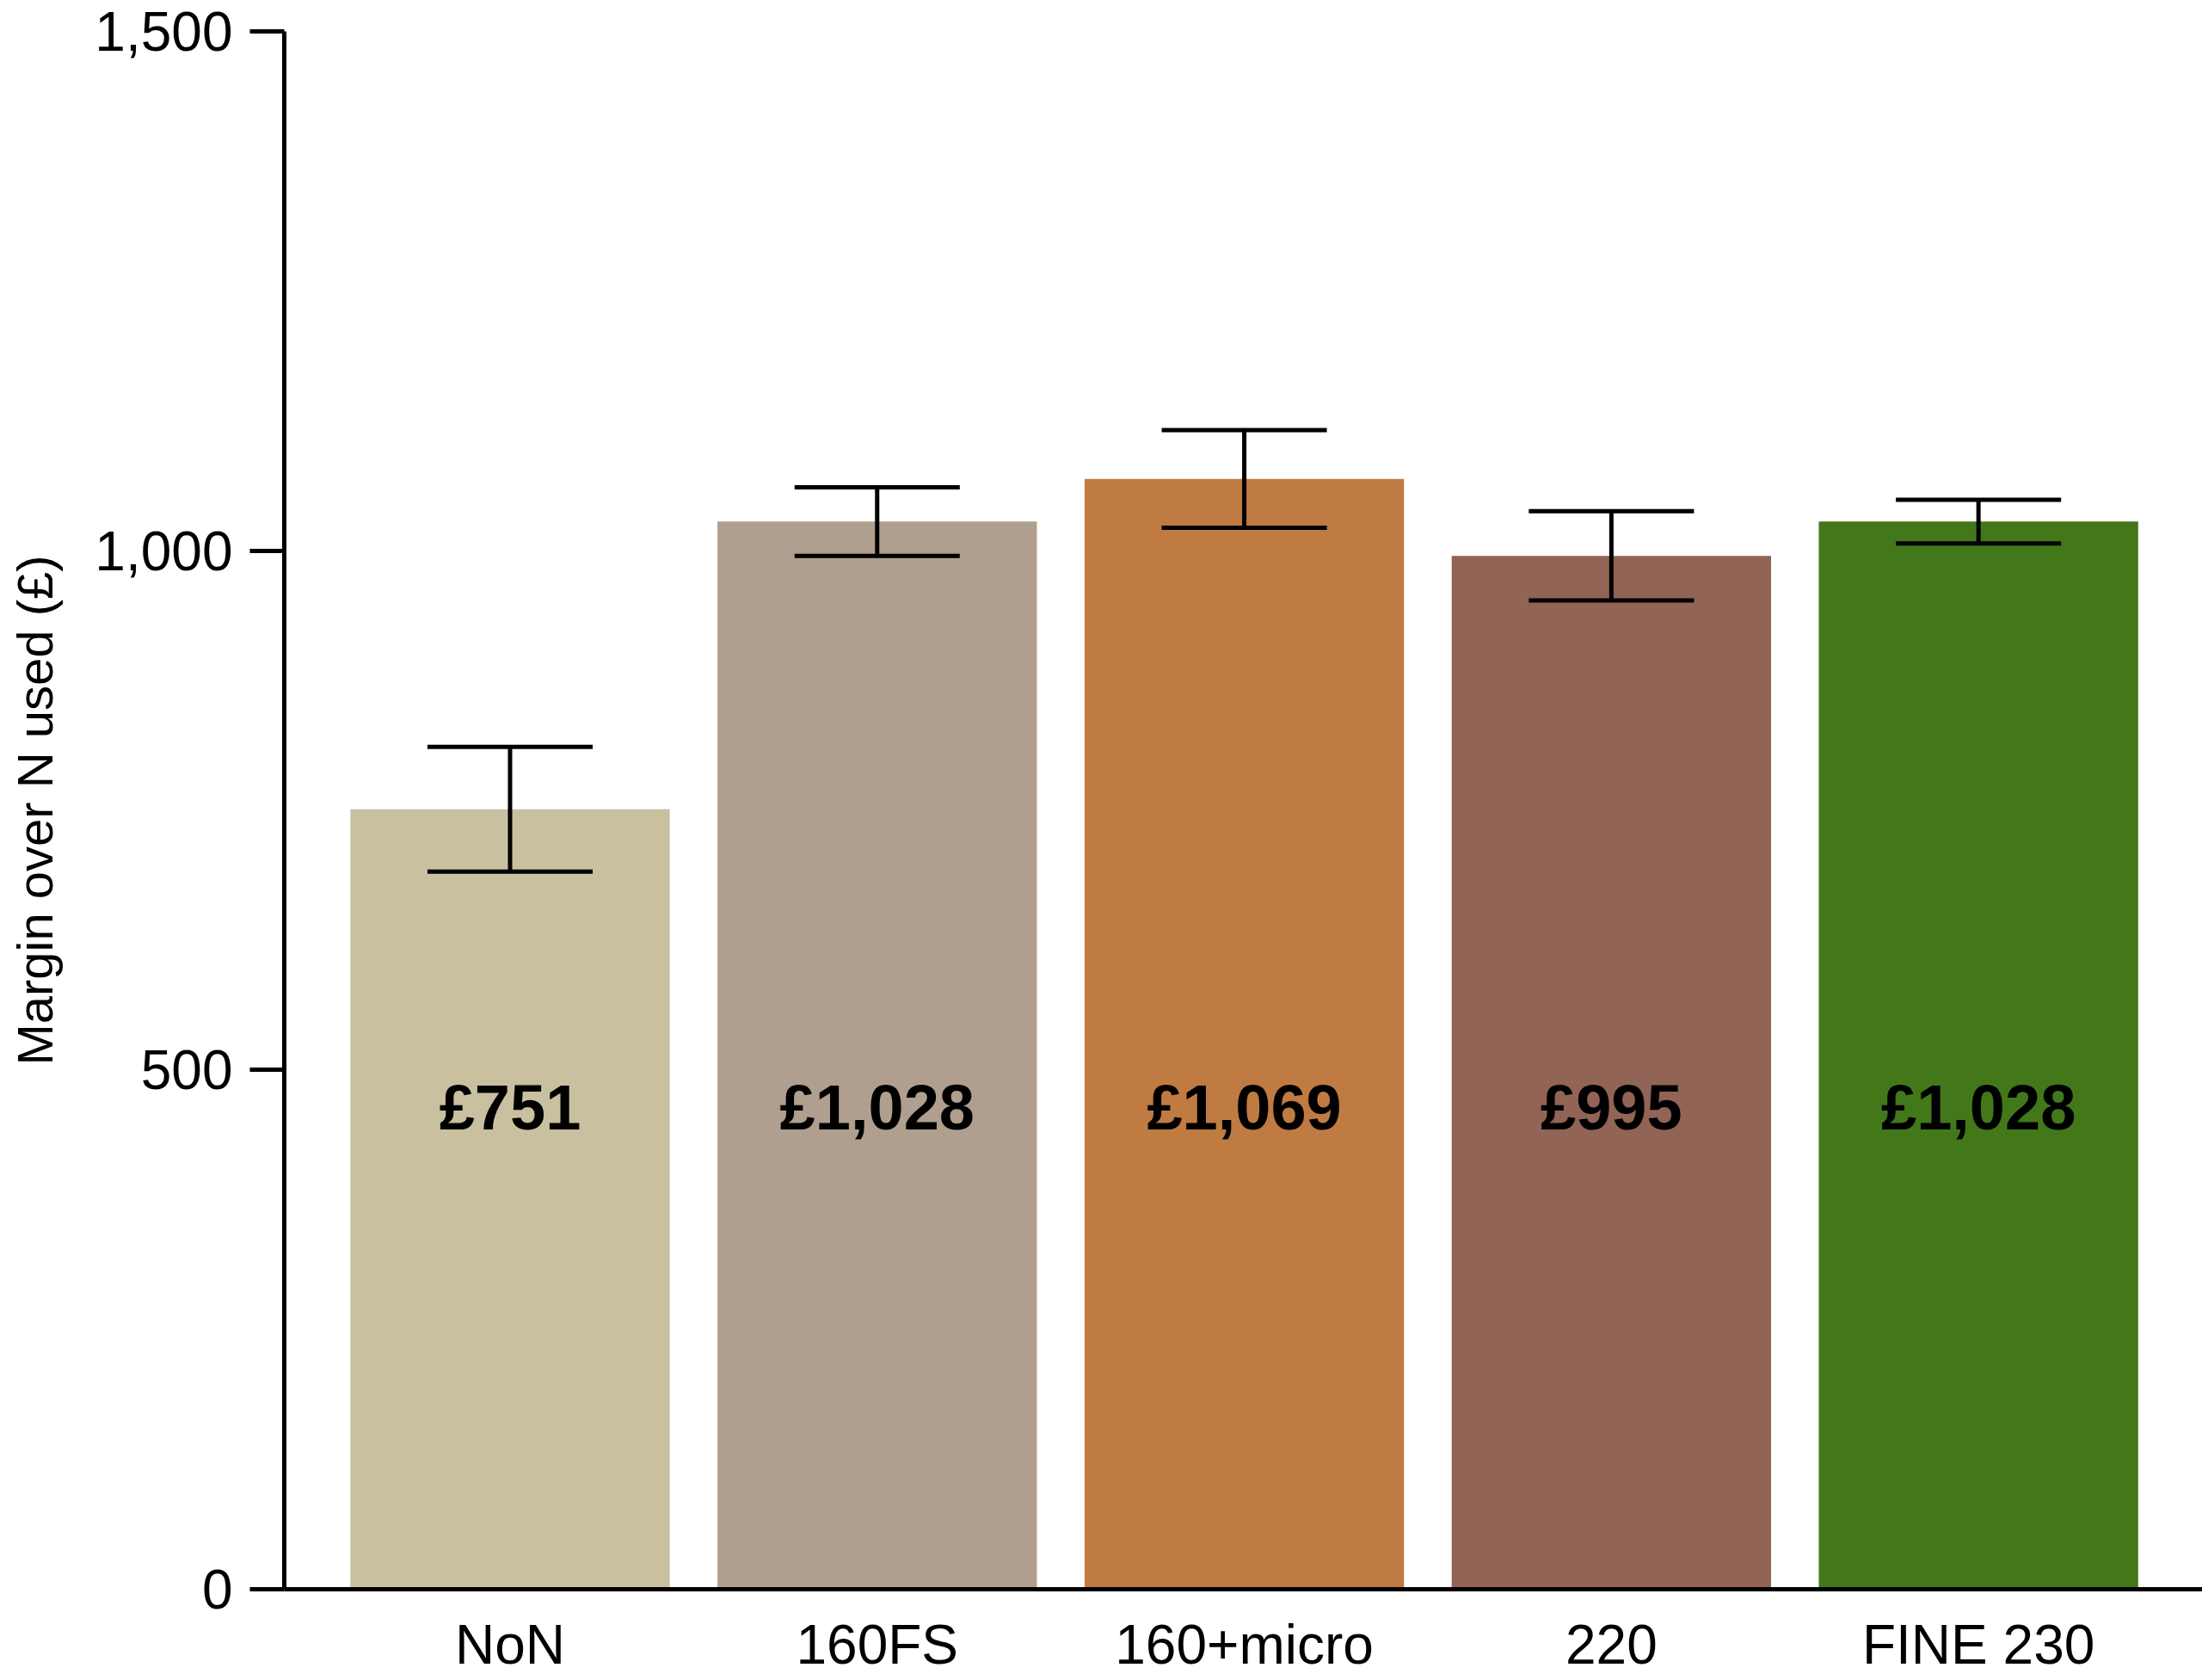 The image size is (2202, 1680). What do you see at coordinates (164, 32) in the screenshot?
I see `y-tick-label: 1,500` at bounding box center [164, 32].